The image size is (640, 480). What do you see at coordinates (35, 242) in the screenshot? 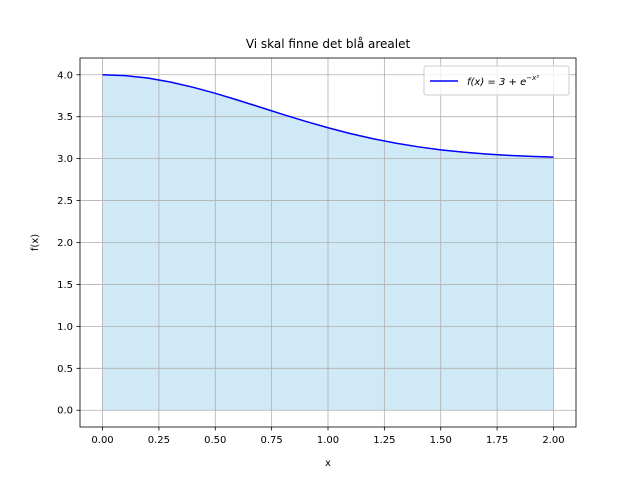
I see `y-axis-label: f(x)` at bounding box center [35, 242].